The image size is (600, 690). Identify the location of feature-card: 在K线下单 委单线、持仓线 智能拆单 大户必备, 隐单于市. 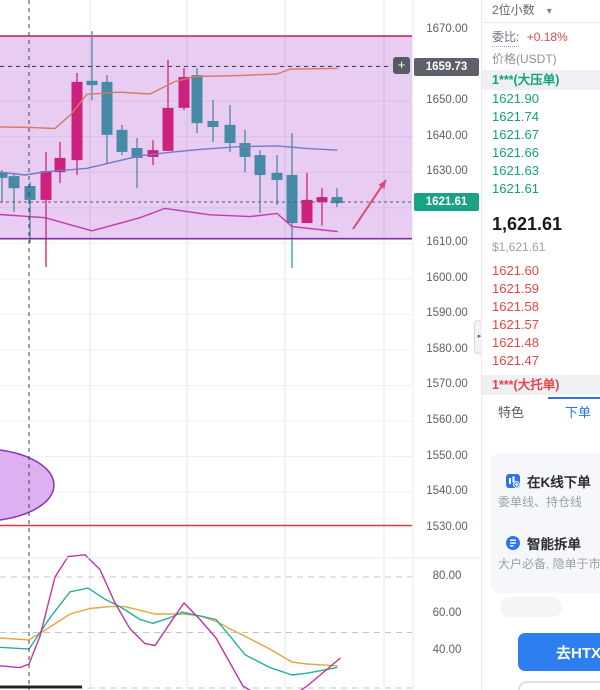
(545, 523).